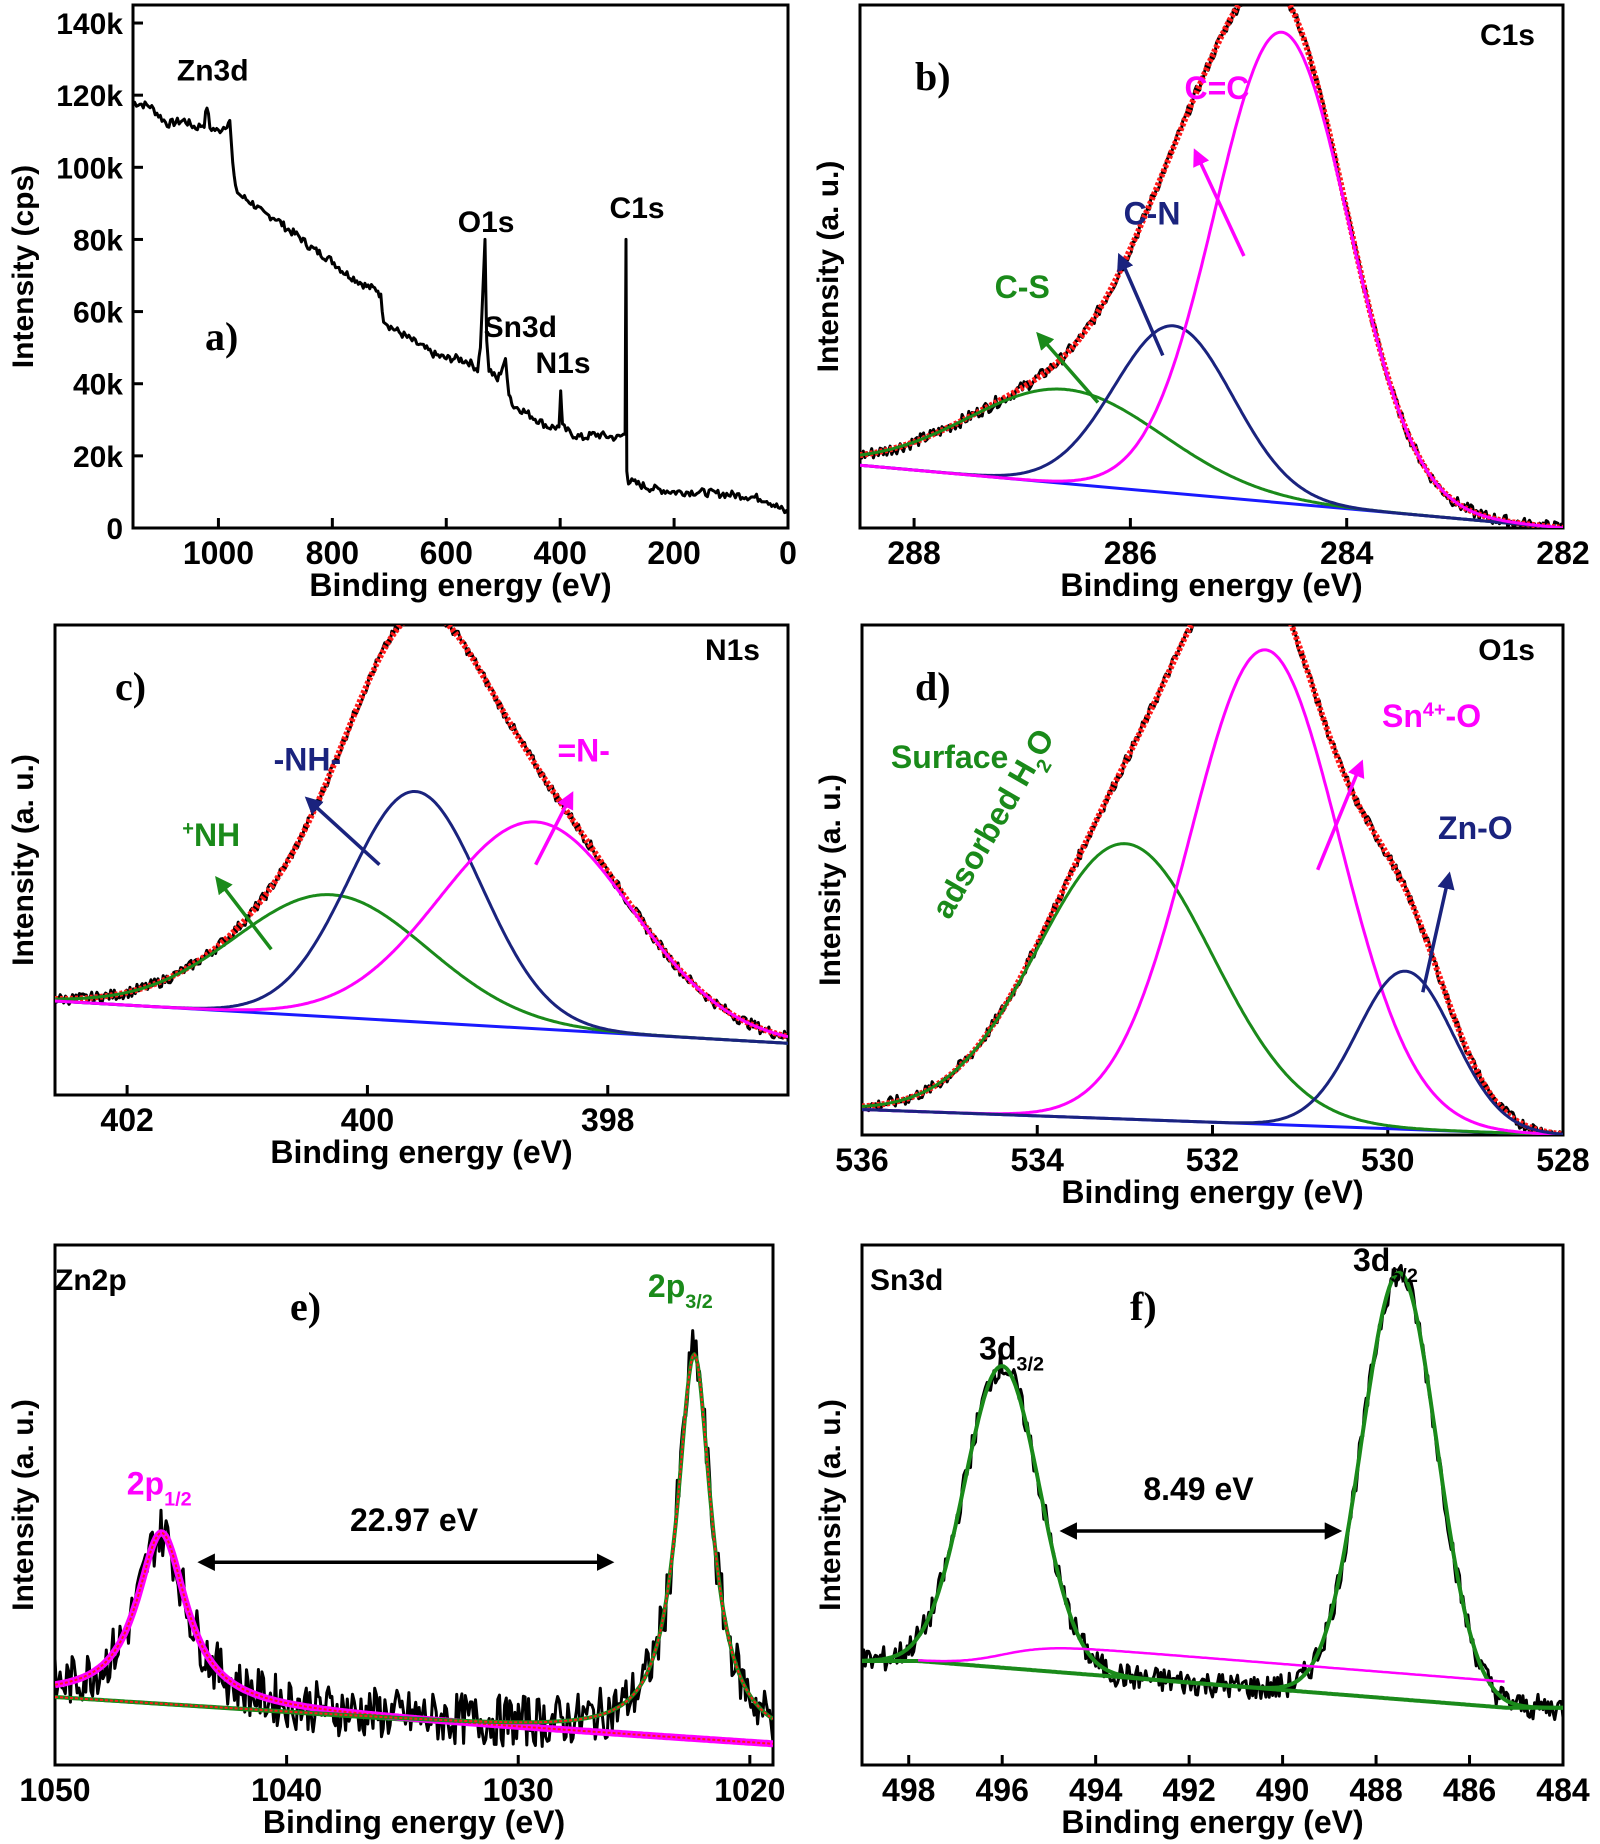 This screenshot has width=1600, height=1844. Describe the element at coordinates (126, 1120) in the screenshot. I see `x-tick-label: 402` at that location.